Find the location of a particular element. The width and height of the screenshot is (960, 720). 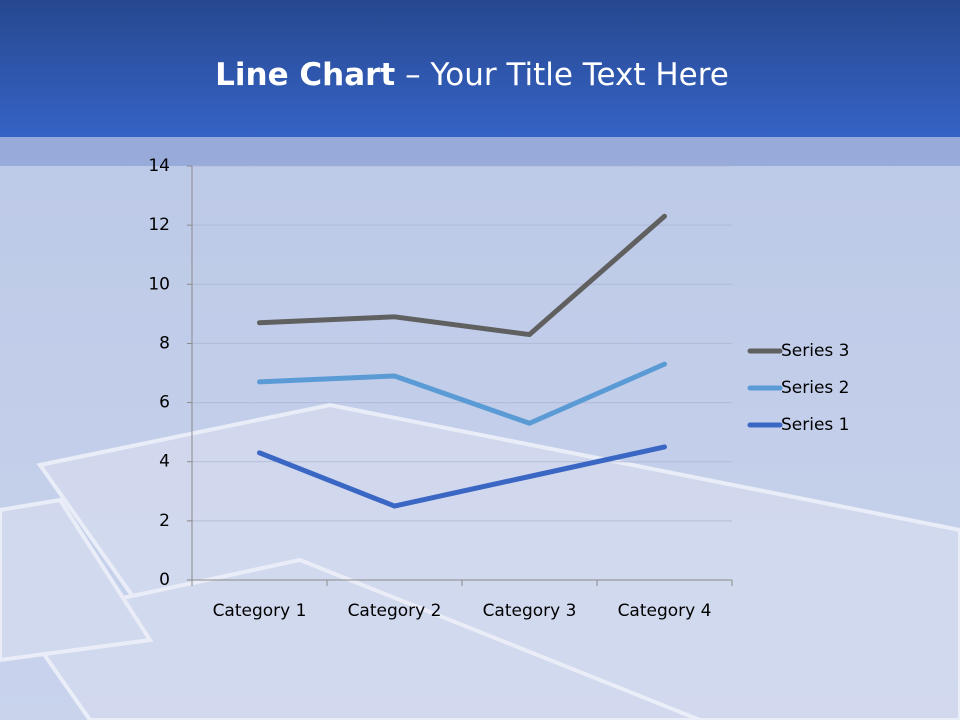

y-tick-label: 2 is located at coordinates (164, 521).